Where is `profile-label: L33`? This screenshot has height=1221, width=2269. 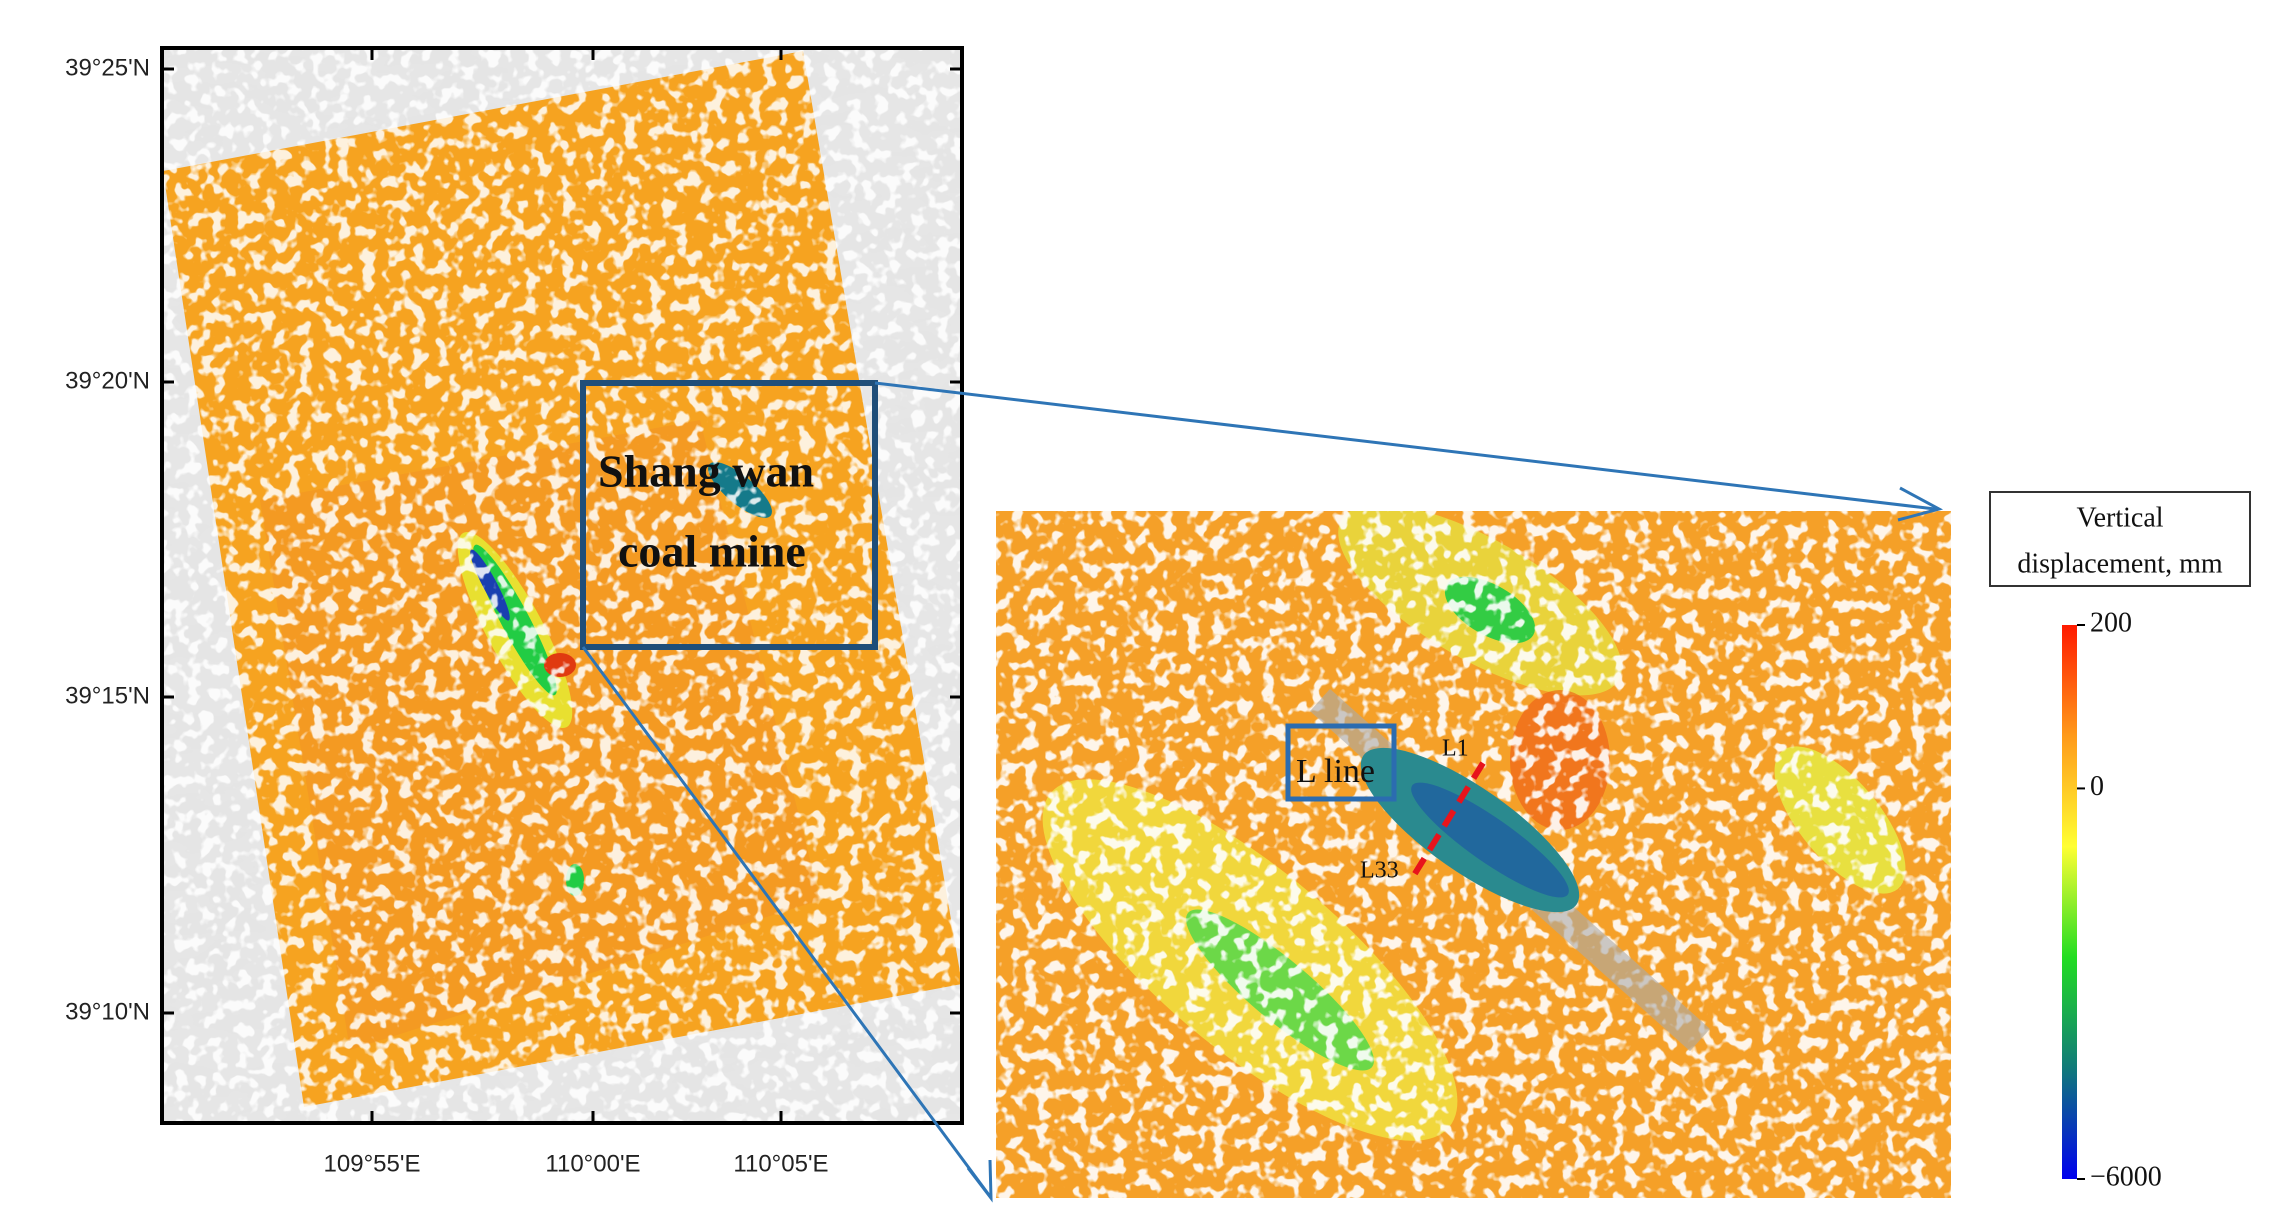
profile-label: L33 is located at coordinates (1379, 871).